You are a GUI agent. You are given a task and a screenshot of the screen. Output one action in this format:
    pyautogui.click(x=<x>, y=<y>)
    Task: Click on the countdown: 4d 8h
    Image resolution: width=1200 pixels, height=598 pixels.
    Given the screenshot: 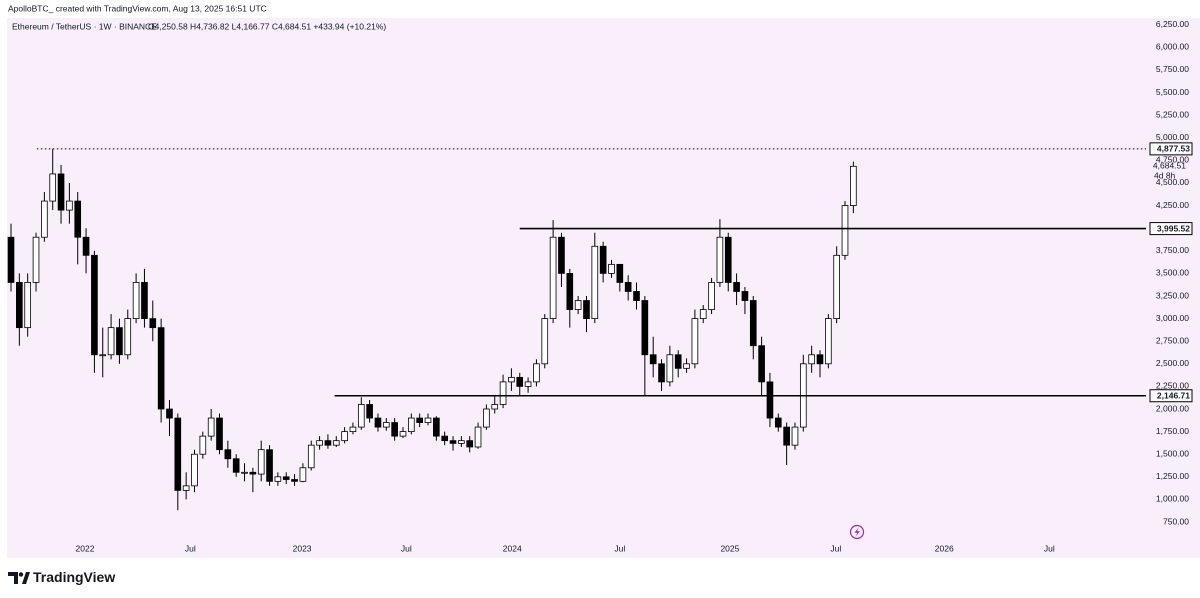 What is the action you would take?
    pyautogui.click(x=1165, y=176)
    